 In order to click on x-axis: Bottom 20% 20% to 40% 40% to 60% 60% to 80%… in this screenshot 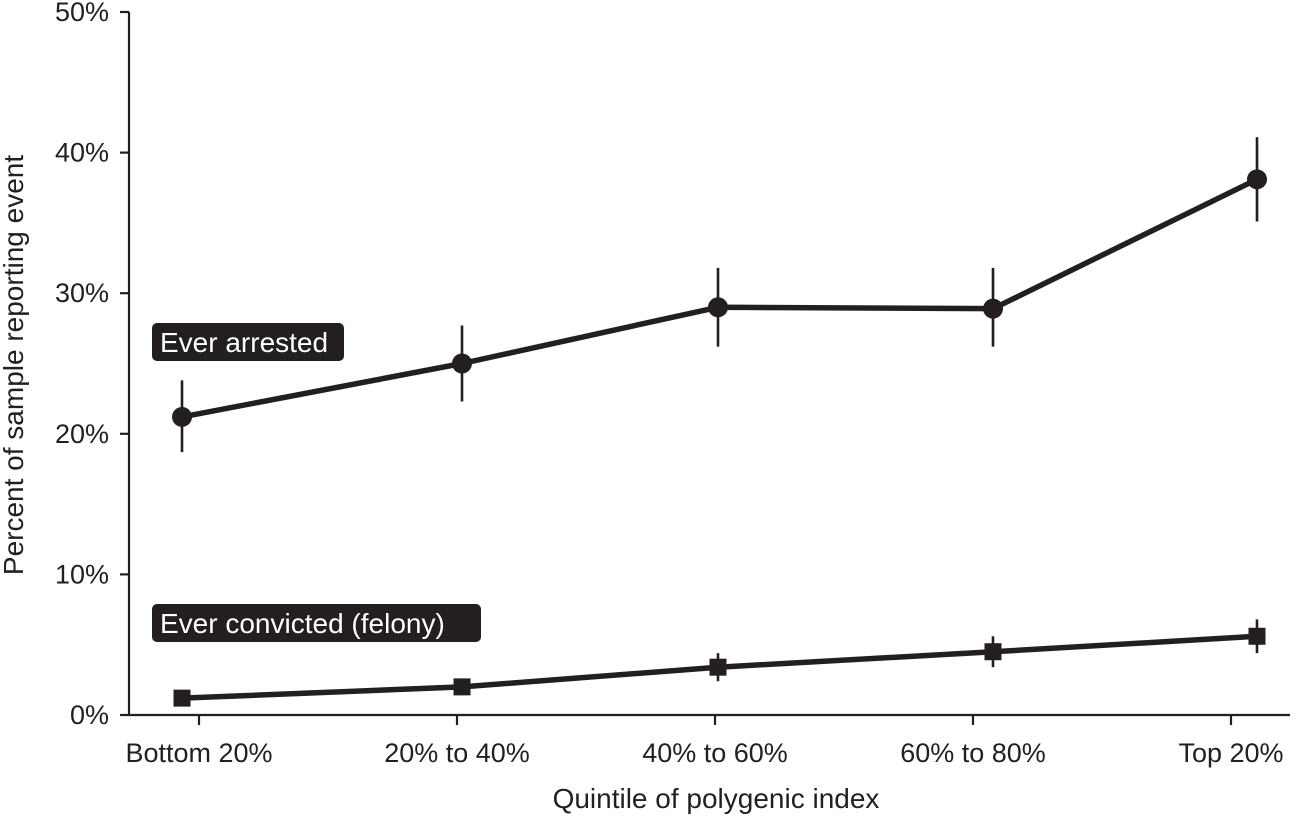, I will do `click(707, 740)`.